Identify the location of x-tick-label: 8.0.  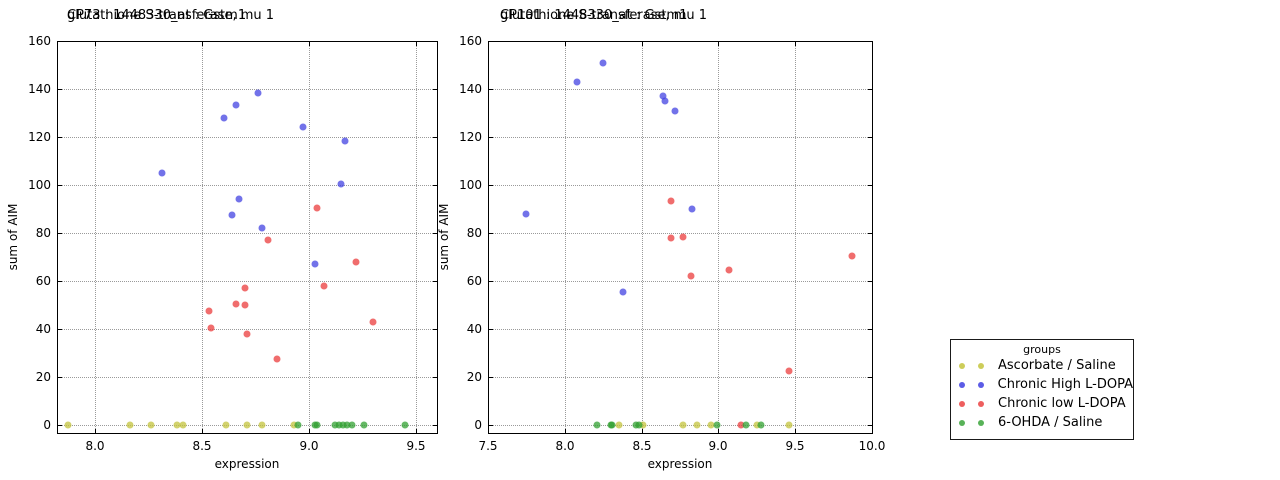
(95, 446).